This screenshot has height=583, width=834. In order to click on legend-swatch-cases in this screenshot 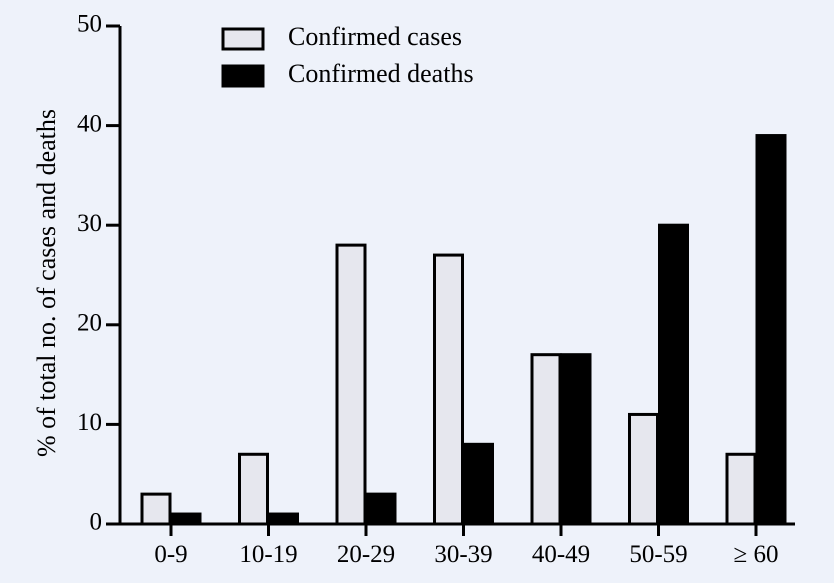, I will do `click(243, 39)`.